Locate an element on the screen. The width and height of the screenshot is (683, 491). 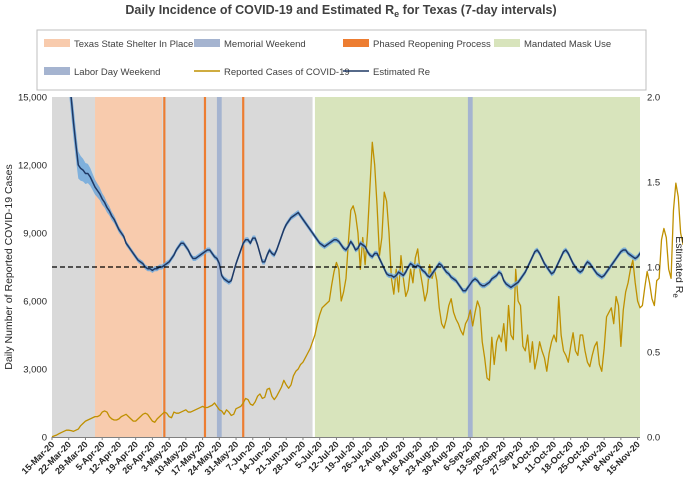
y-right-tick-label: 1.0 is located at coordinates (653, 268).